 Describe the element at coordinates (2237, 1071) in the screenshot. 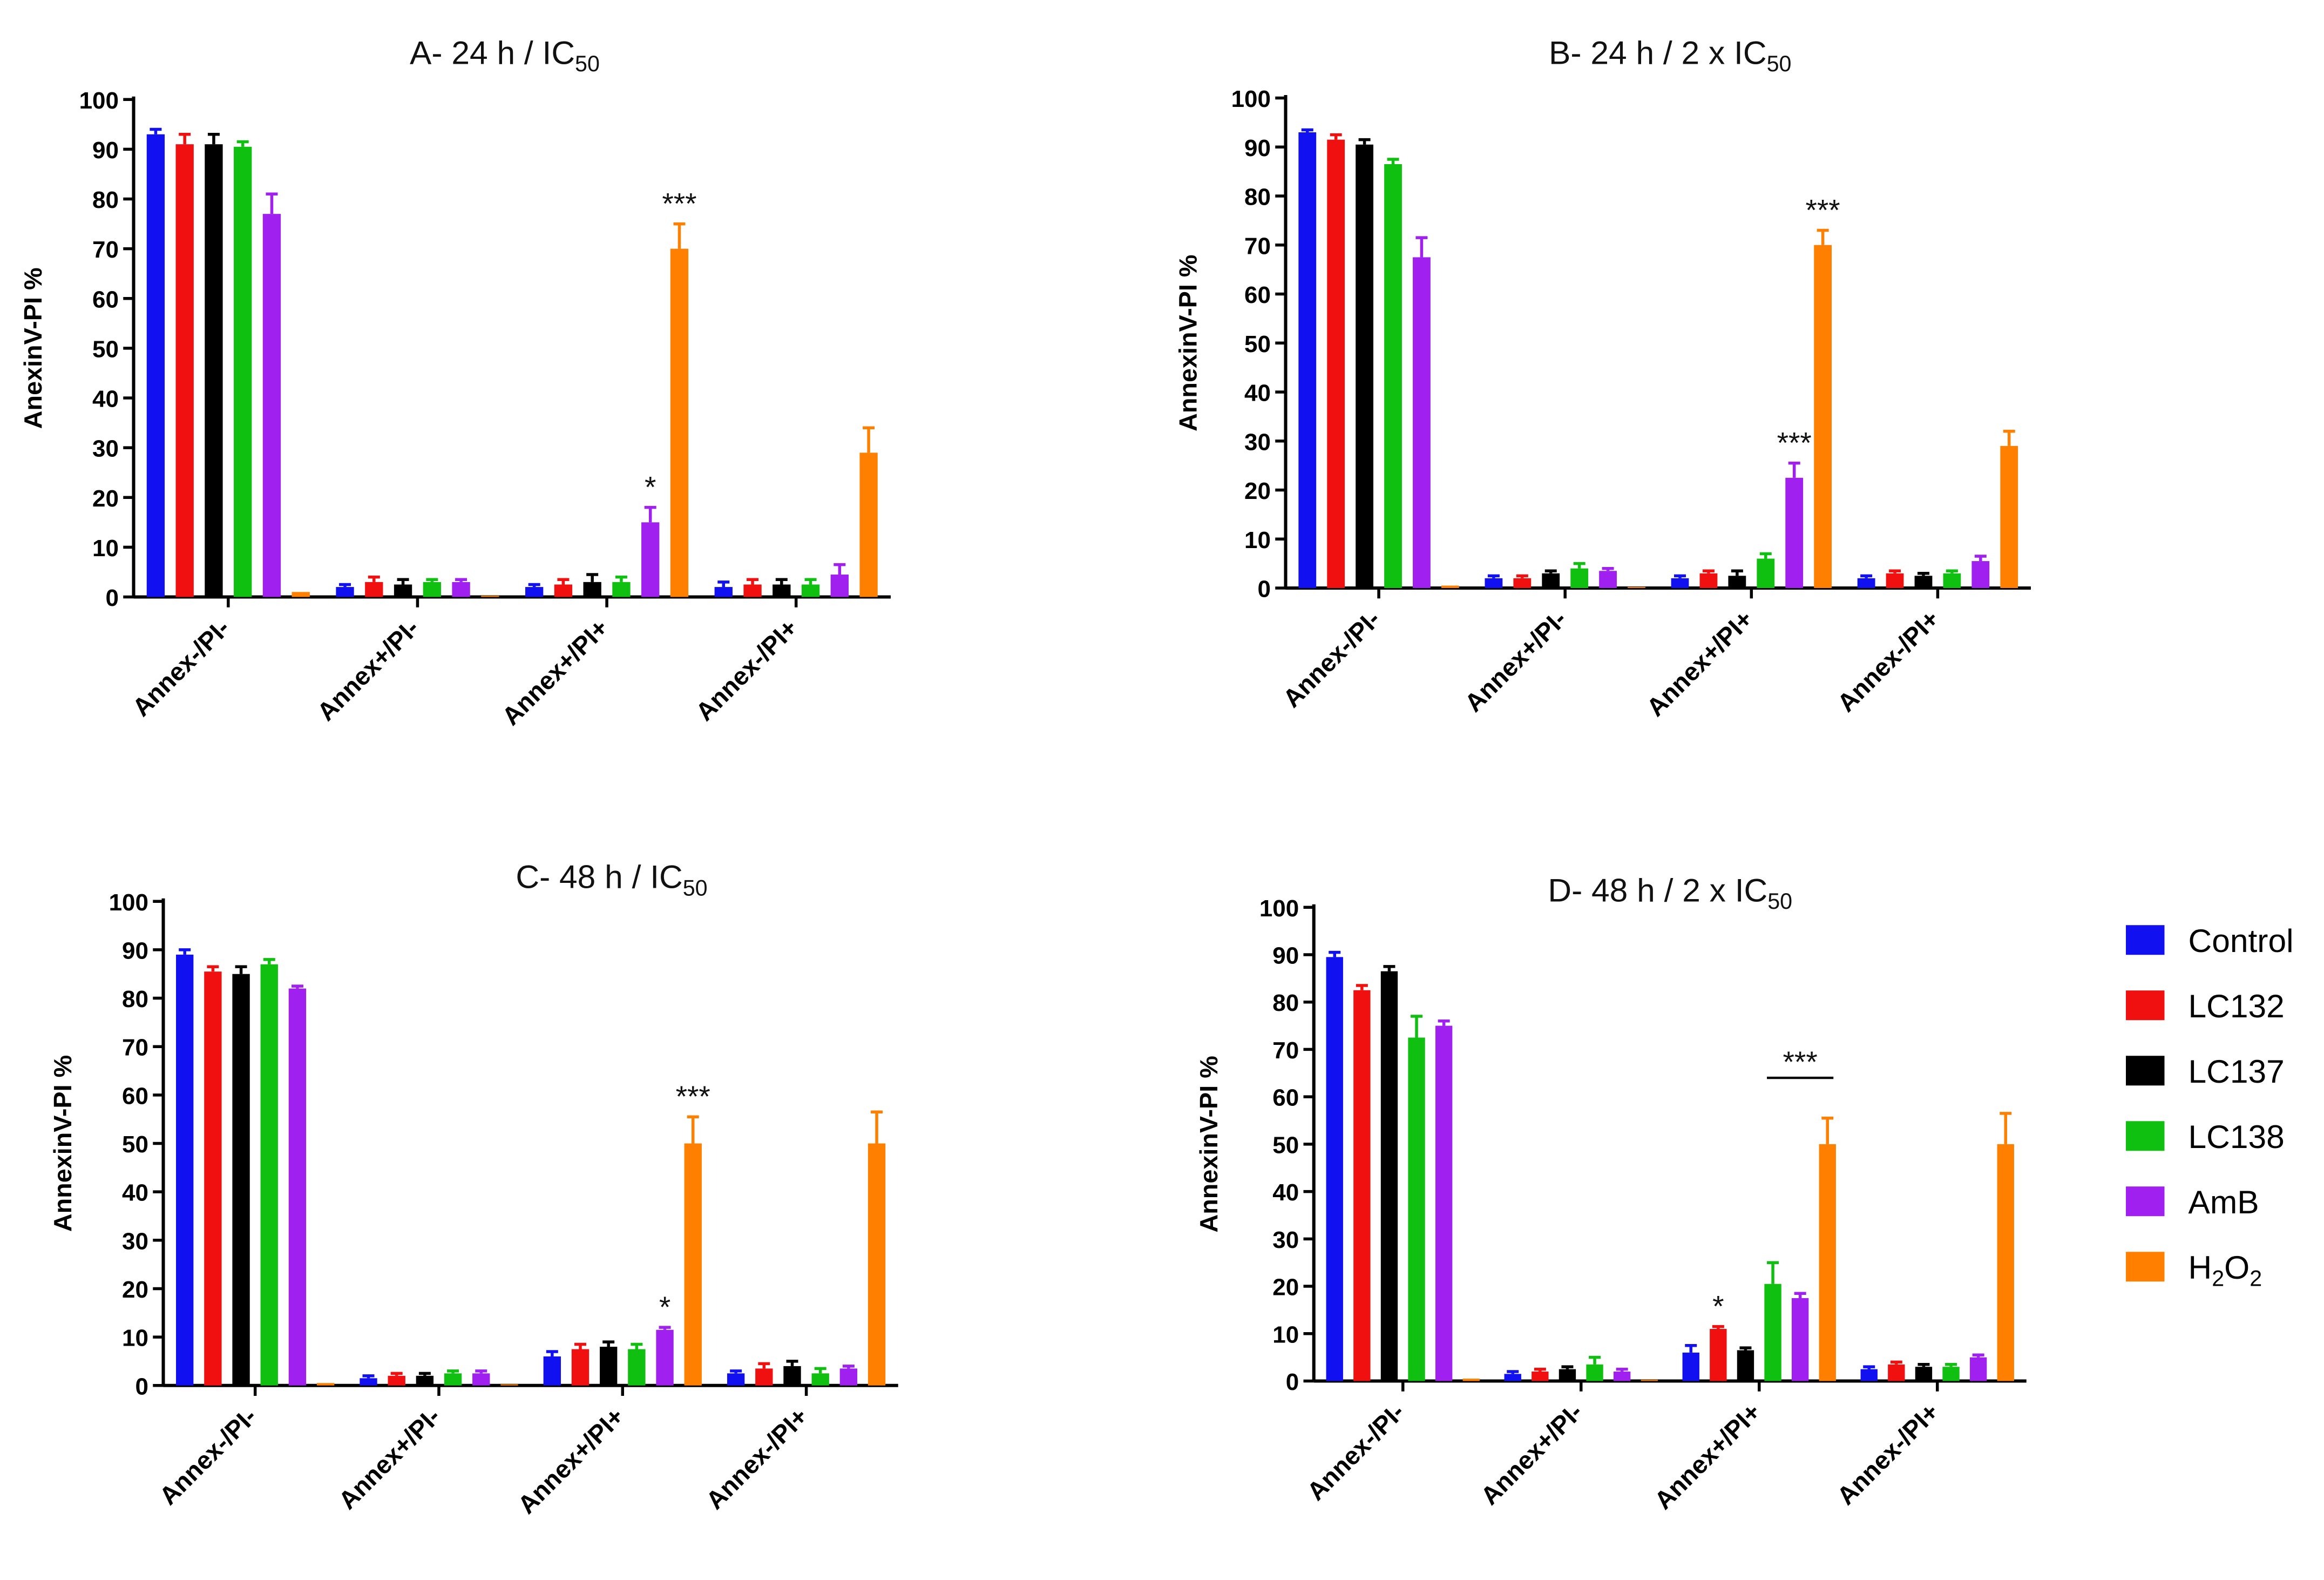

I see `legend-label: LC137` at that location.